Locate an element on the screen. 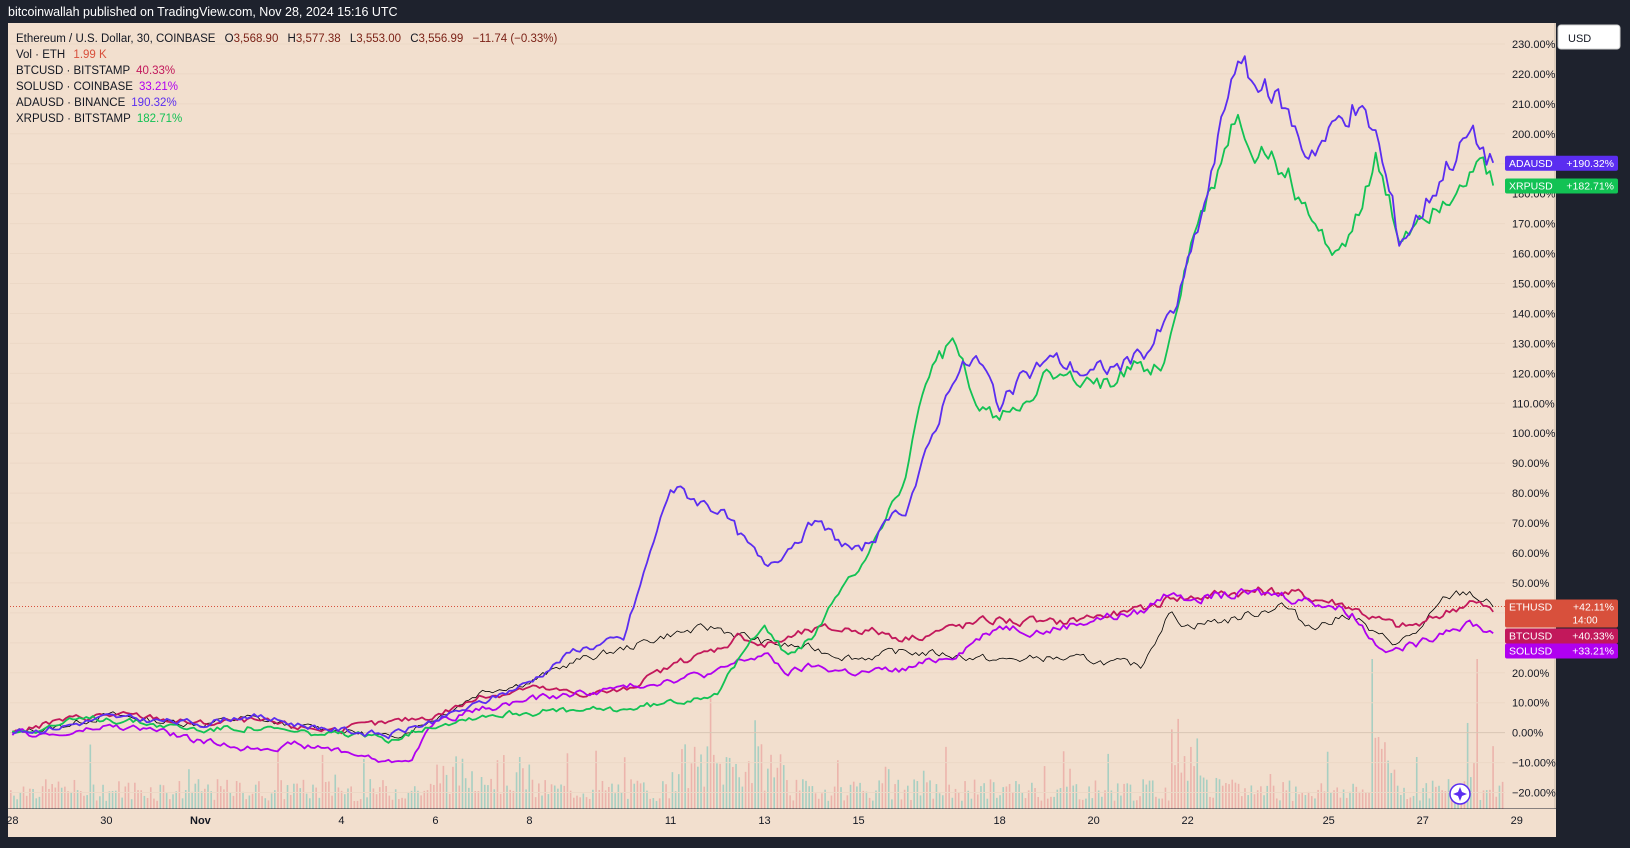  price-tag-adausd is located at coordinates (1561, 163).